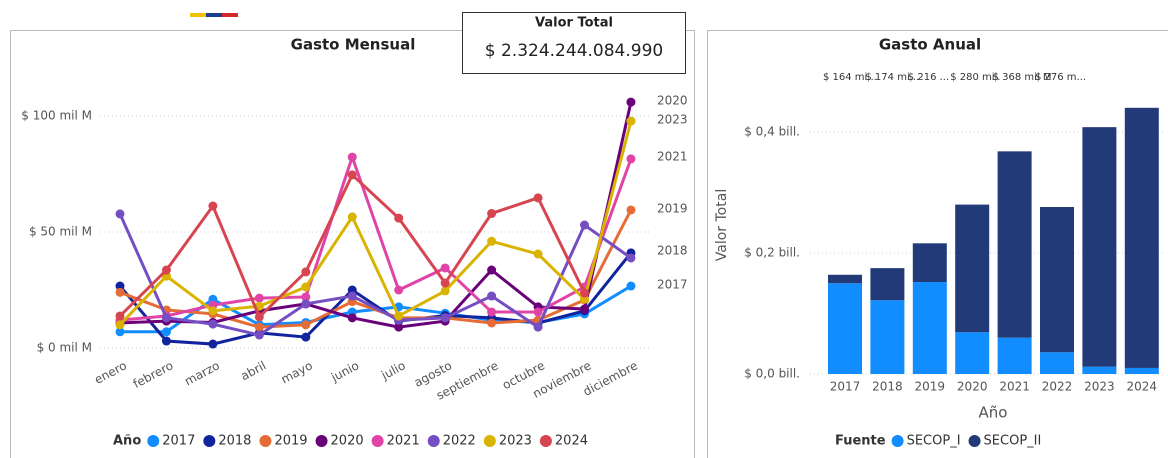  What do you see at coordinates (993, 413) in the screenshot?
I see `x-axis-title: Año` at bounding box center [993, 413].